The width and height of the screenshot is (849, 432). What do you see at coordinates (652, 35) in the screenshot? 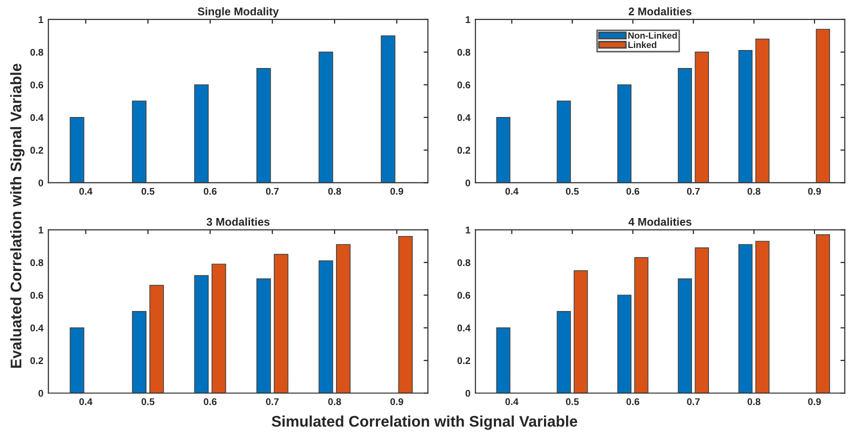
I see `legend-label: Non-Linked` at bounding box center [652, 35].